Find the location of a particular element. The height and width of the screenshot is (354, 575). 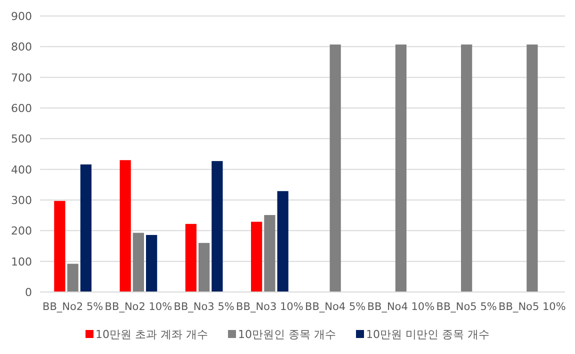

x-tick-label: BB_No2 10% is located at coordinates (138, 307).